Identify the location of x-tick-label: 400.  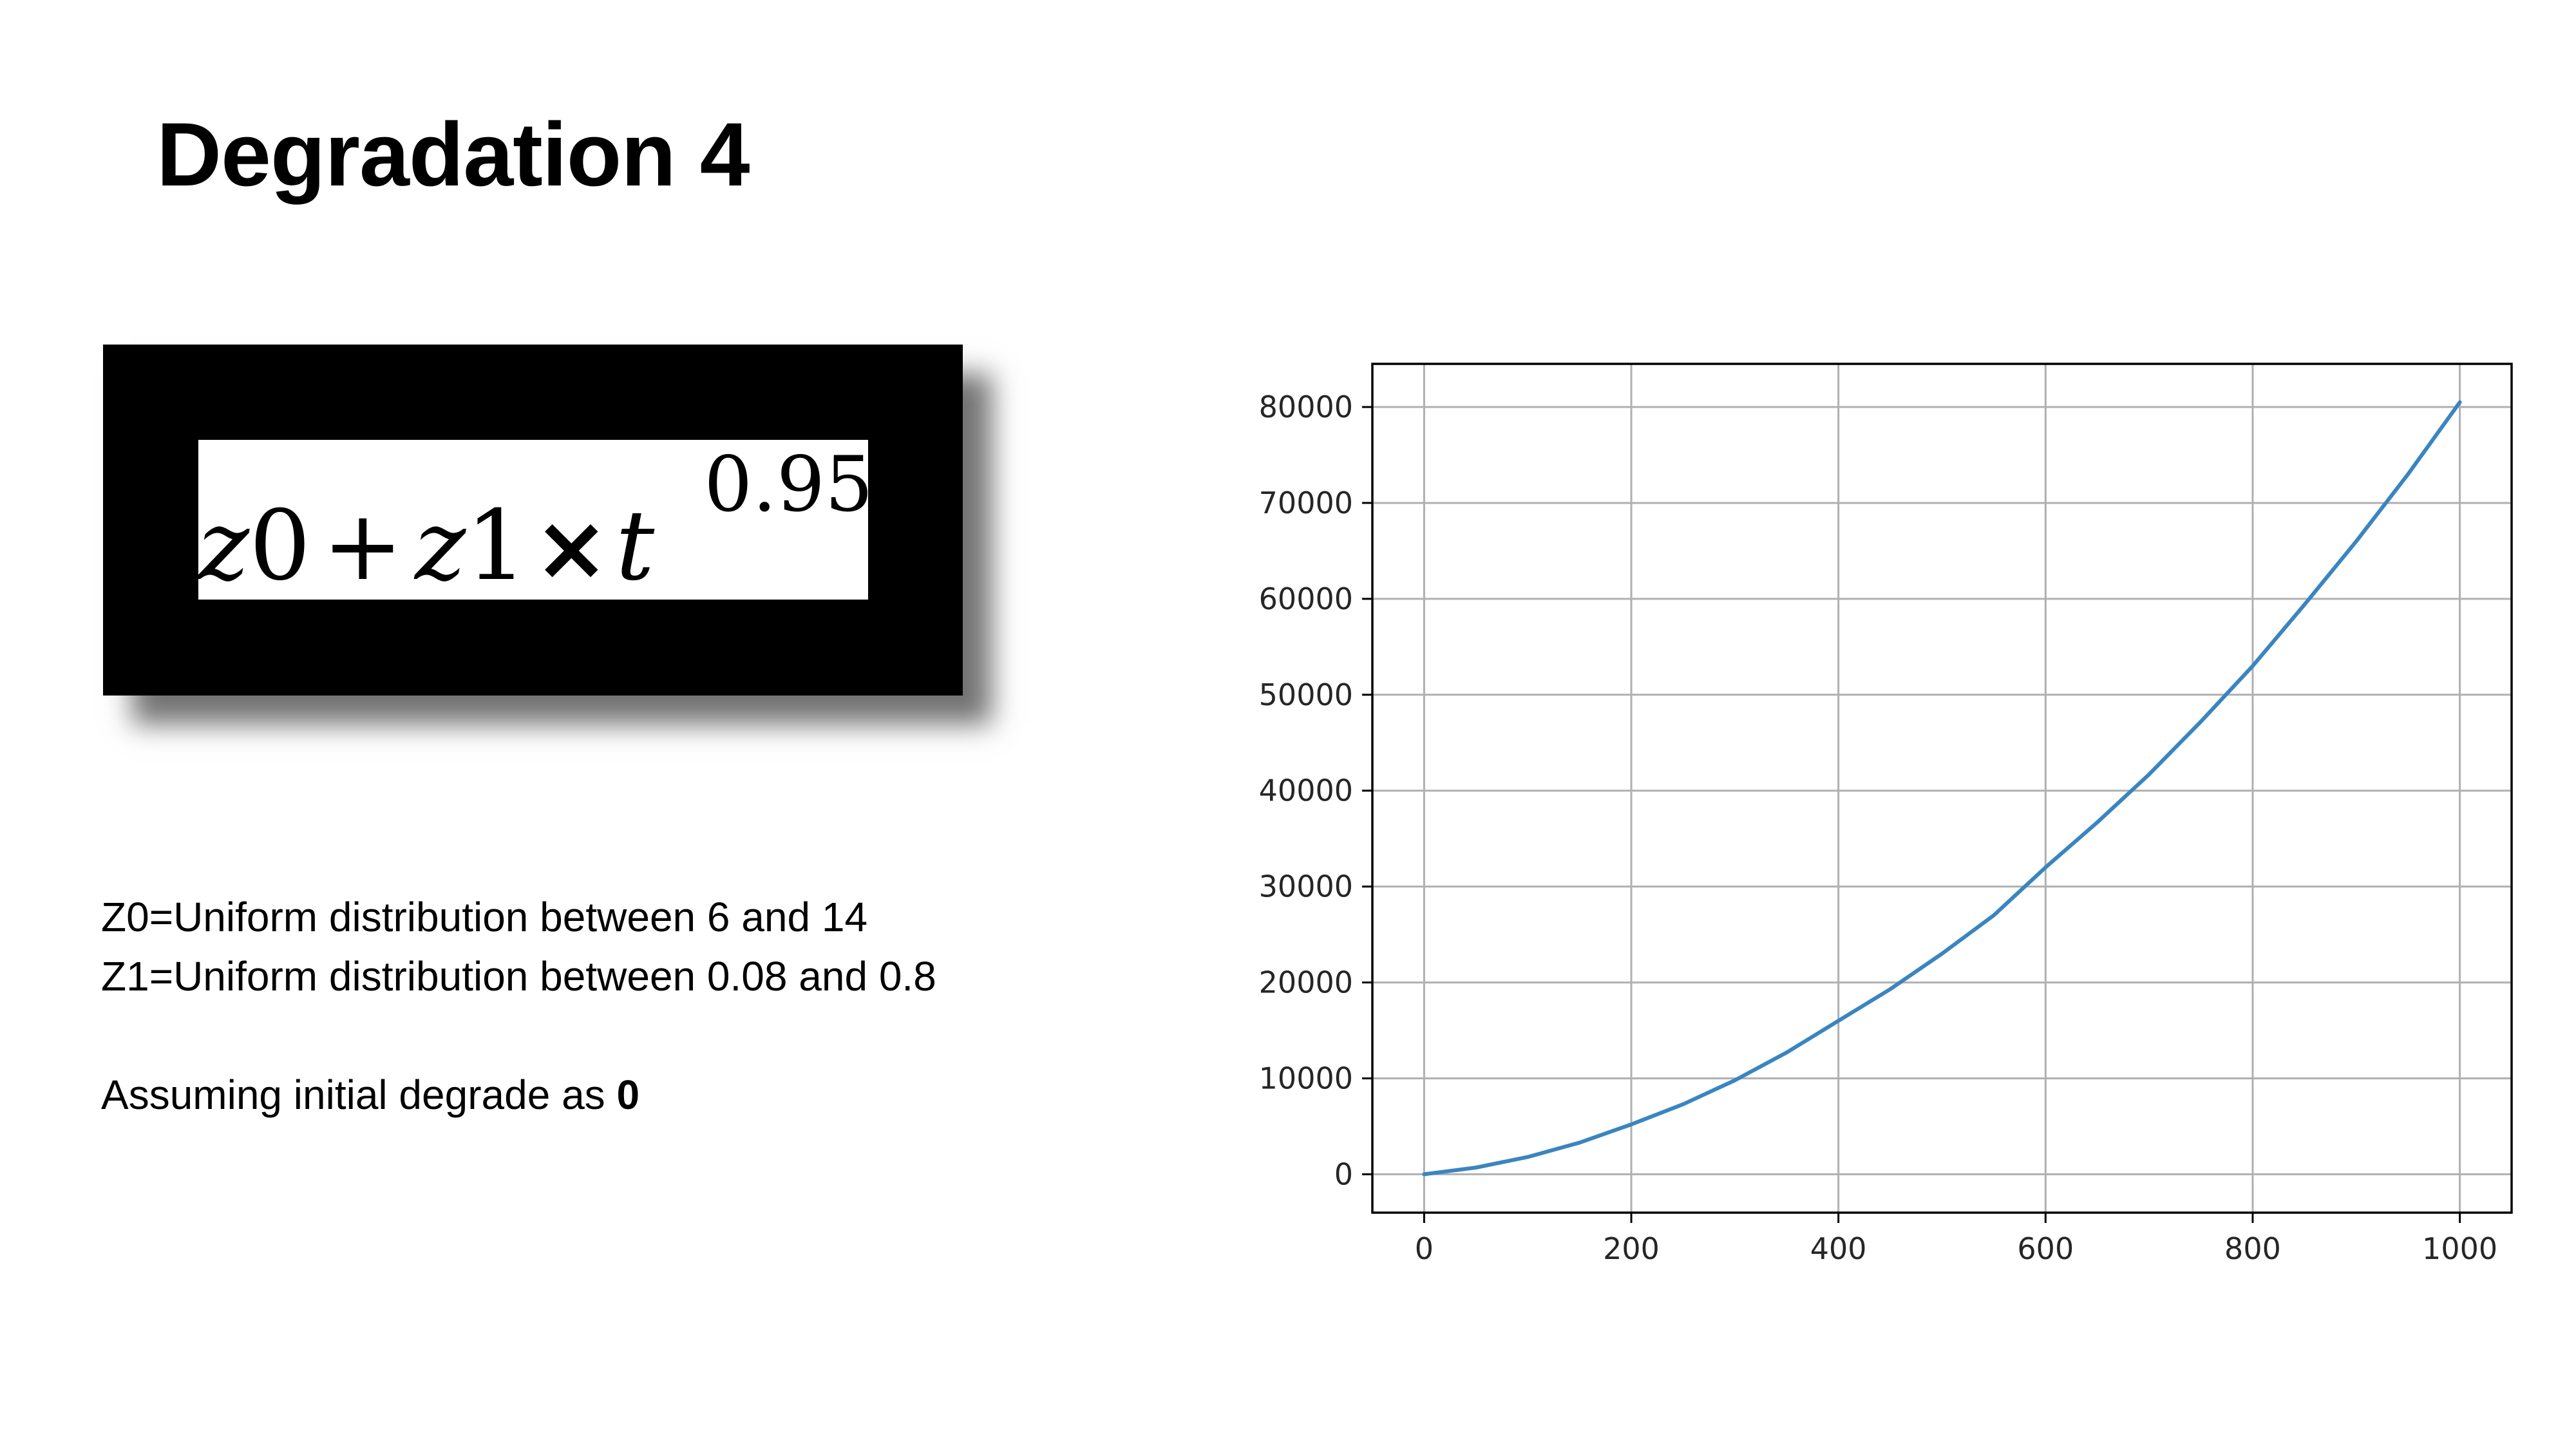
(1838, 1249).